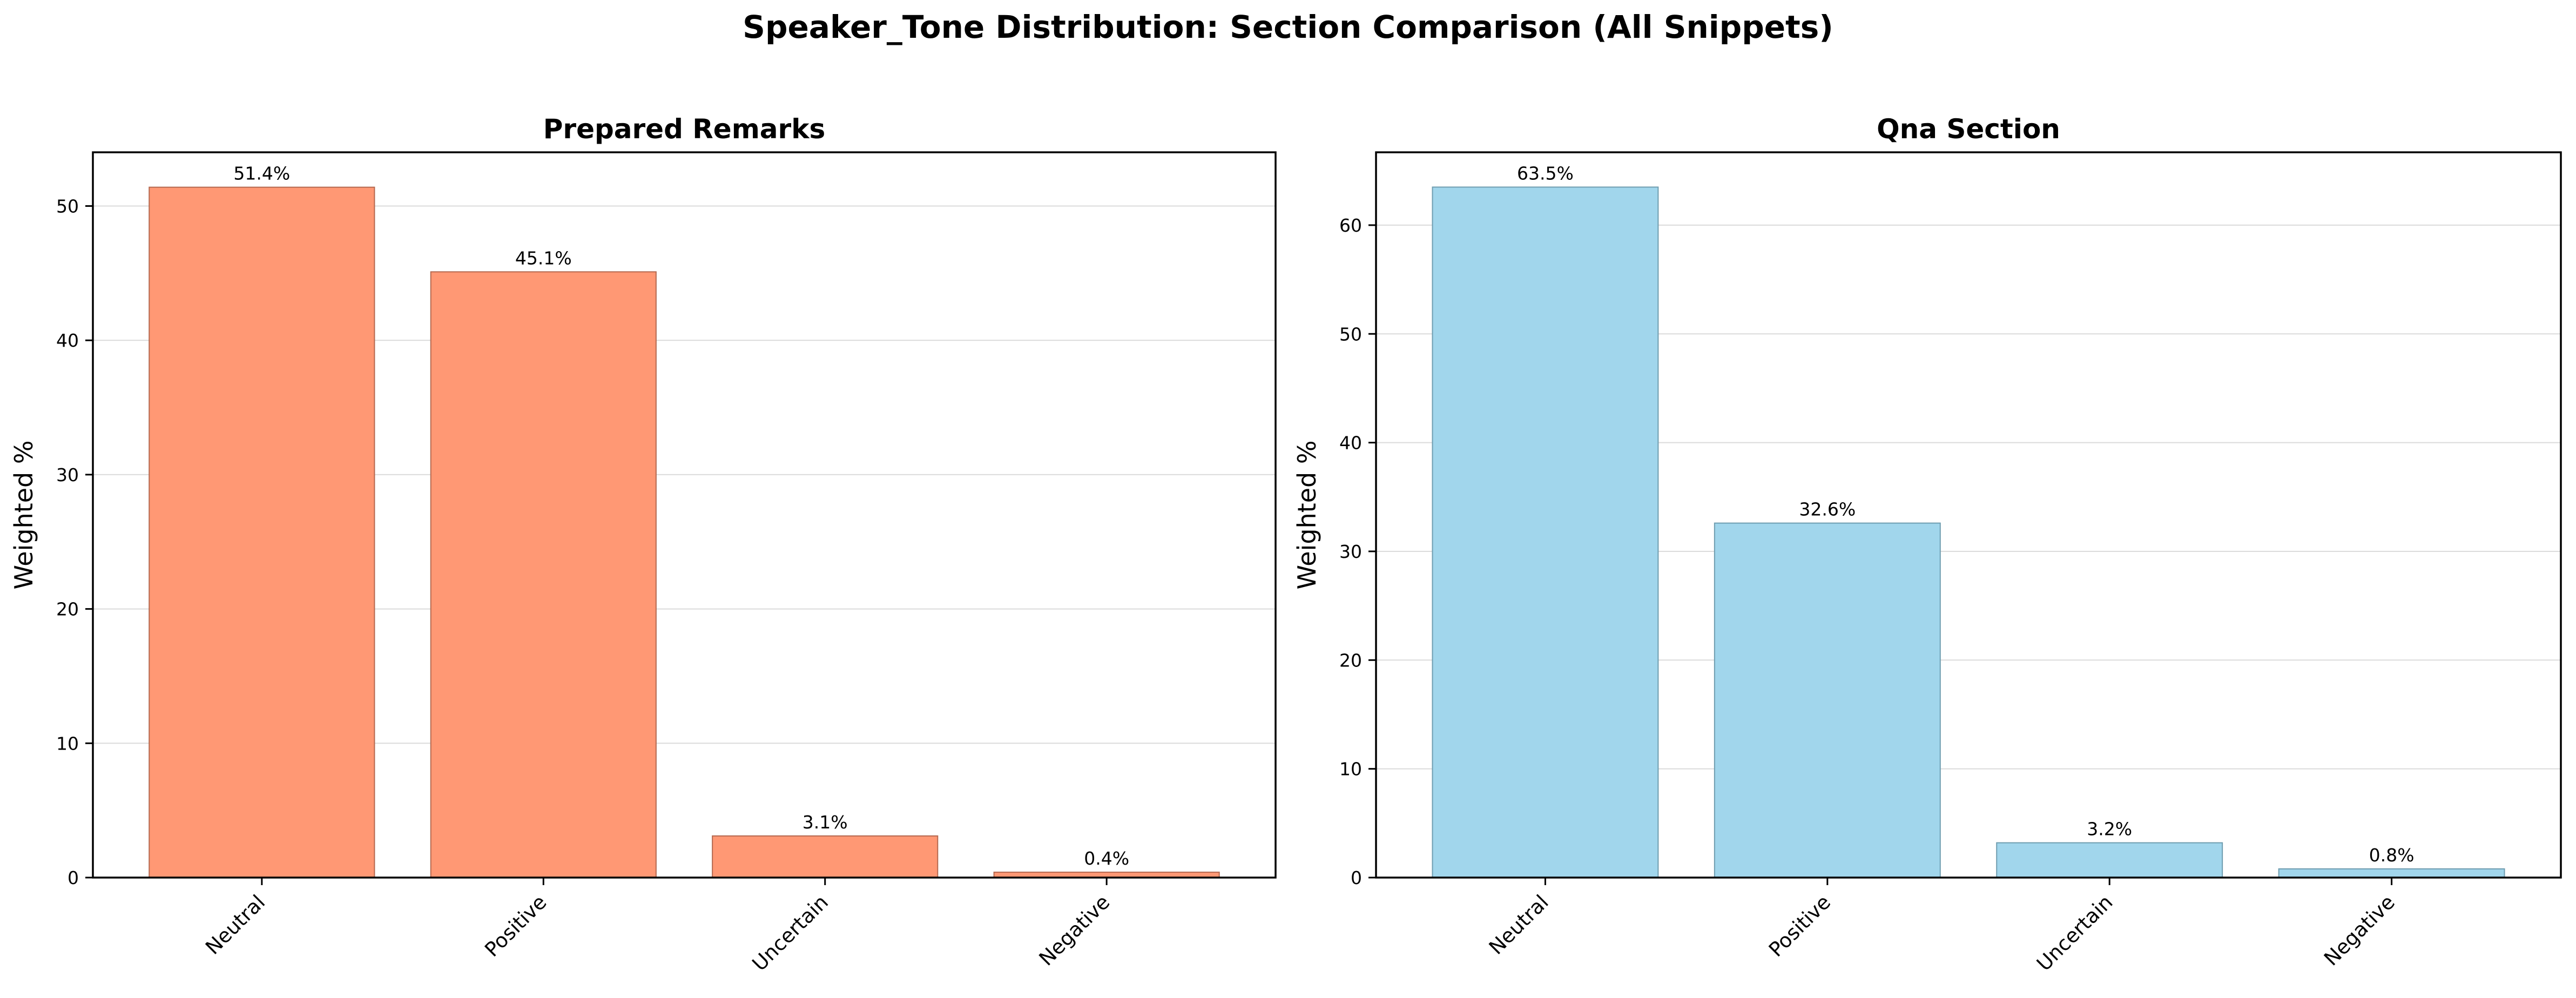  I want to click on value-label: 63.5%, so click(1545, 173).